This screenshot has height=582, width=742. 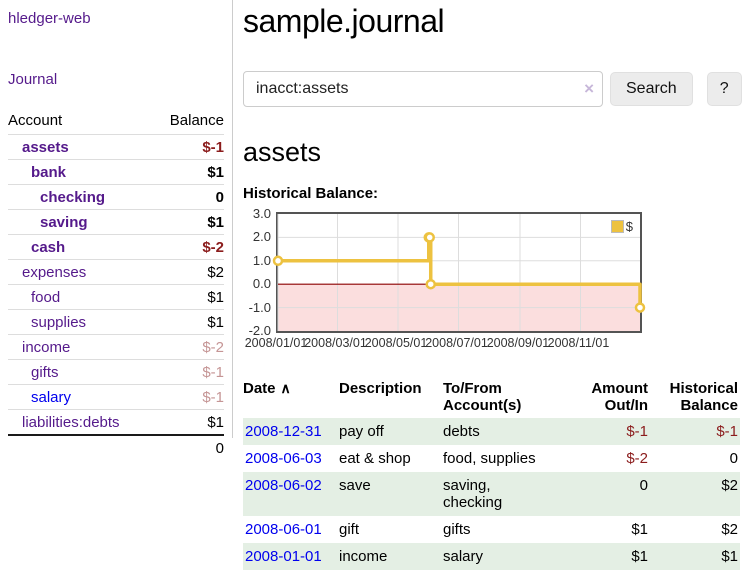 I want to click on help-button: ?, so click(x=724, y=89).